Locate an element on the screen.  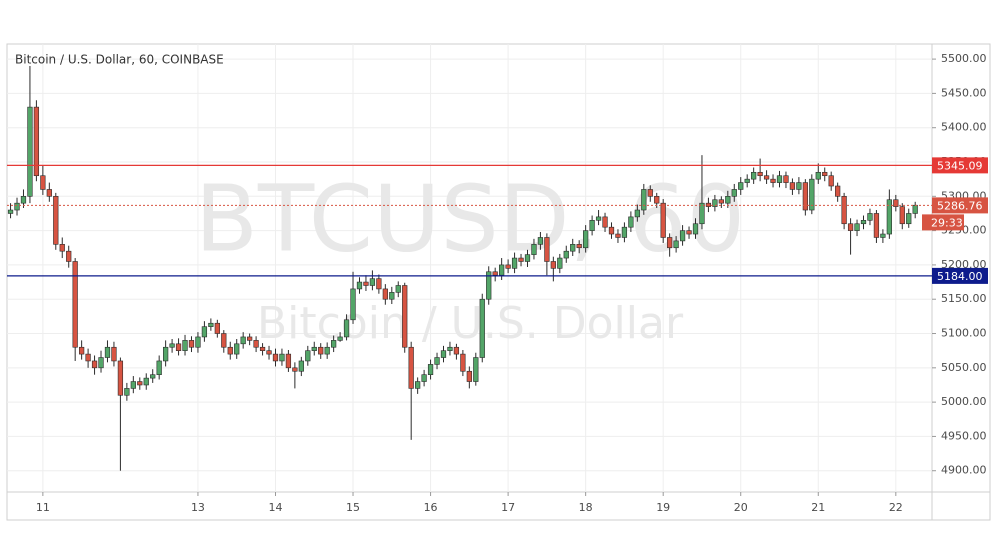
price-label: 5286.76 is located at coordinates (960, 205).